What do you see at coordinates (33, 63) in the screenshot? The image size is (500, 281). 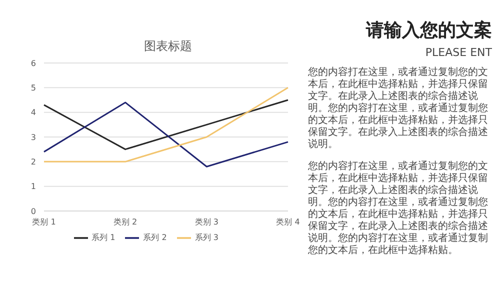 I see `y-tick-label: 6` at bounding box center [33, 63].